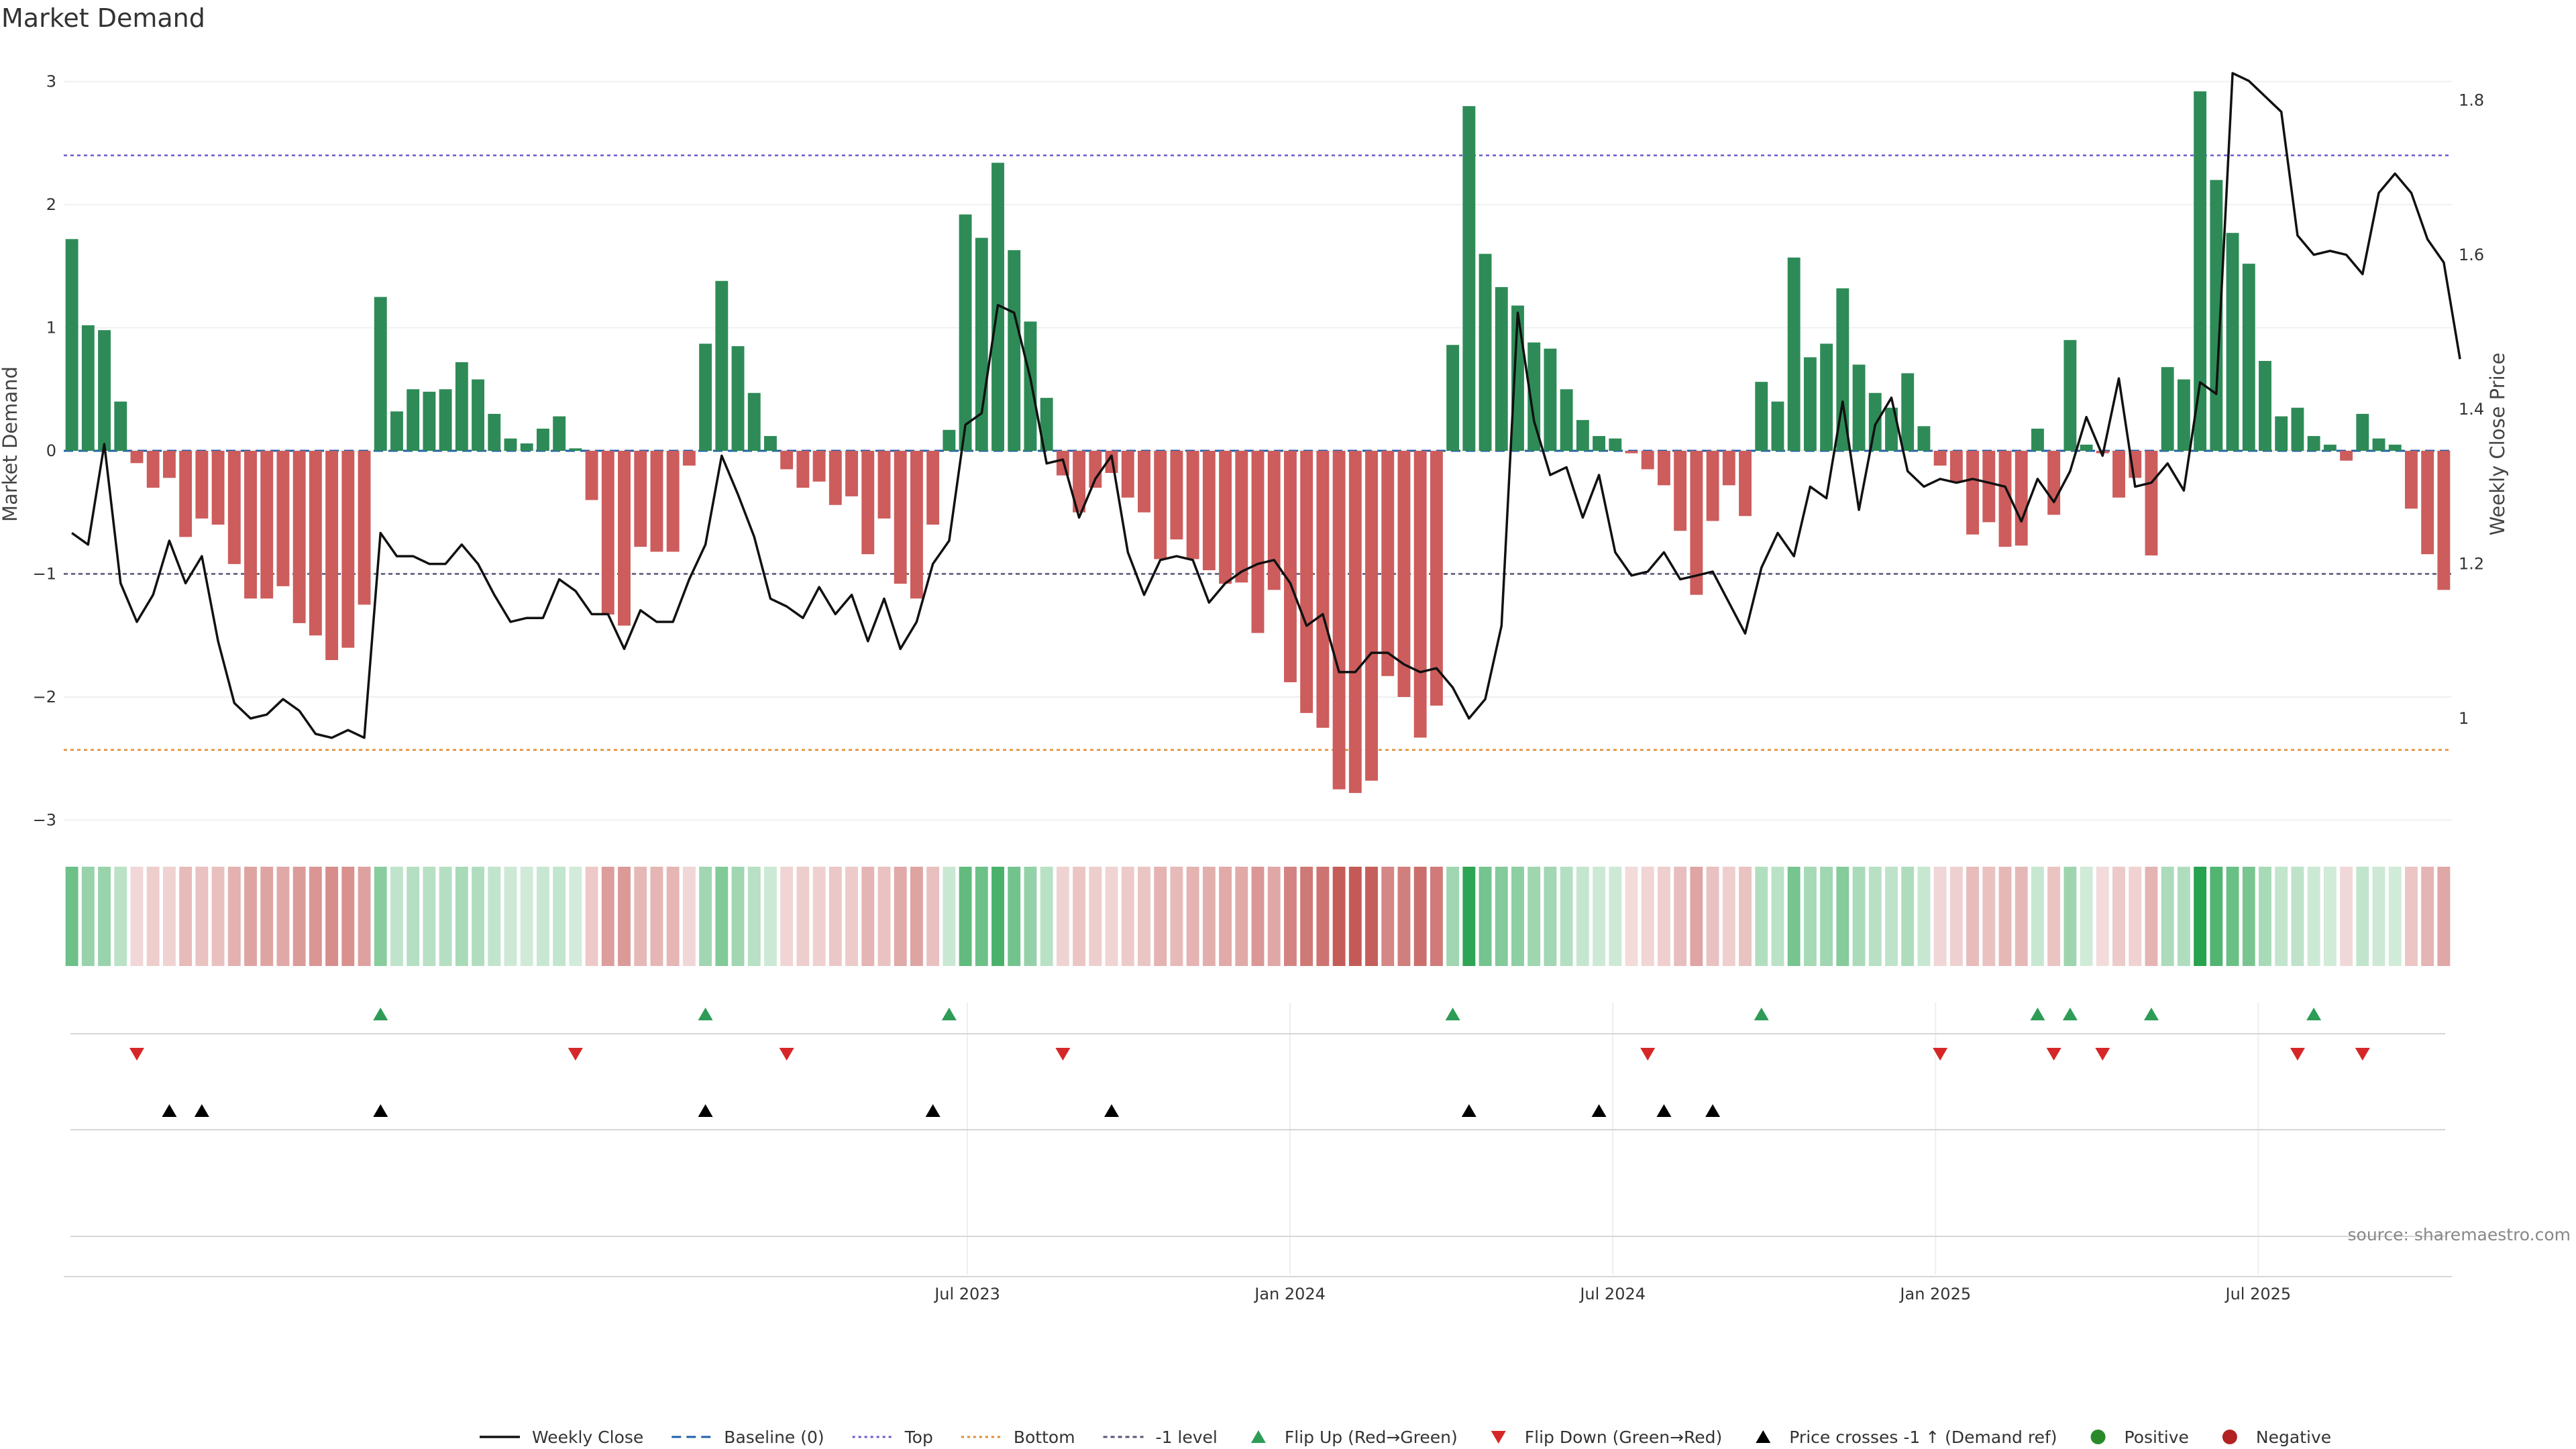  I want to click on legend-item-dot-purple: Top, so click(892, 1437).